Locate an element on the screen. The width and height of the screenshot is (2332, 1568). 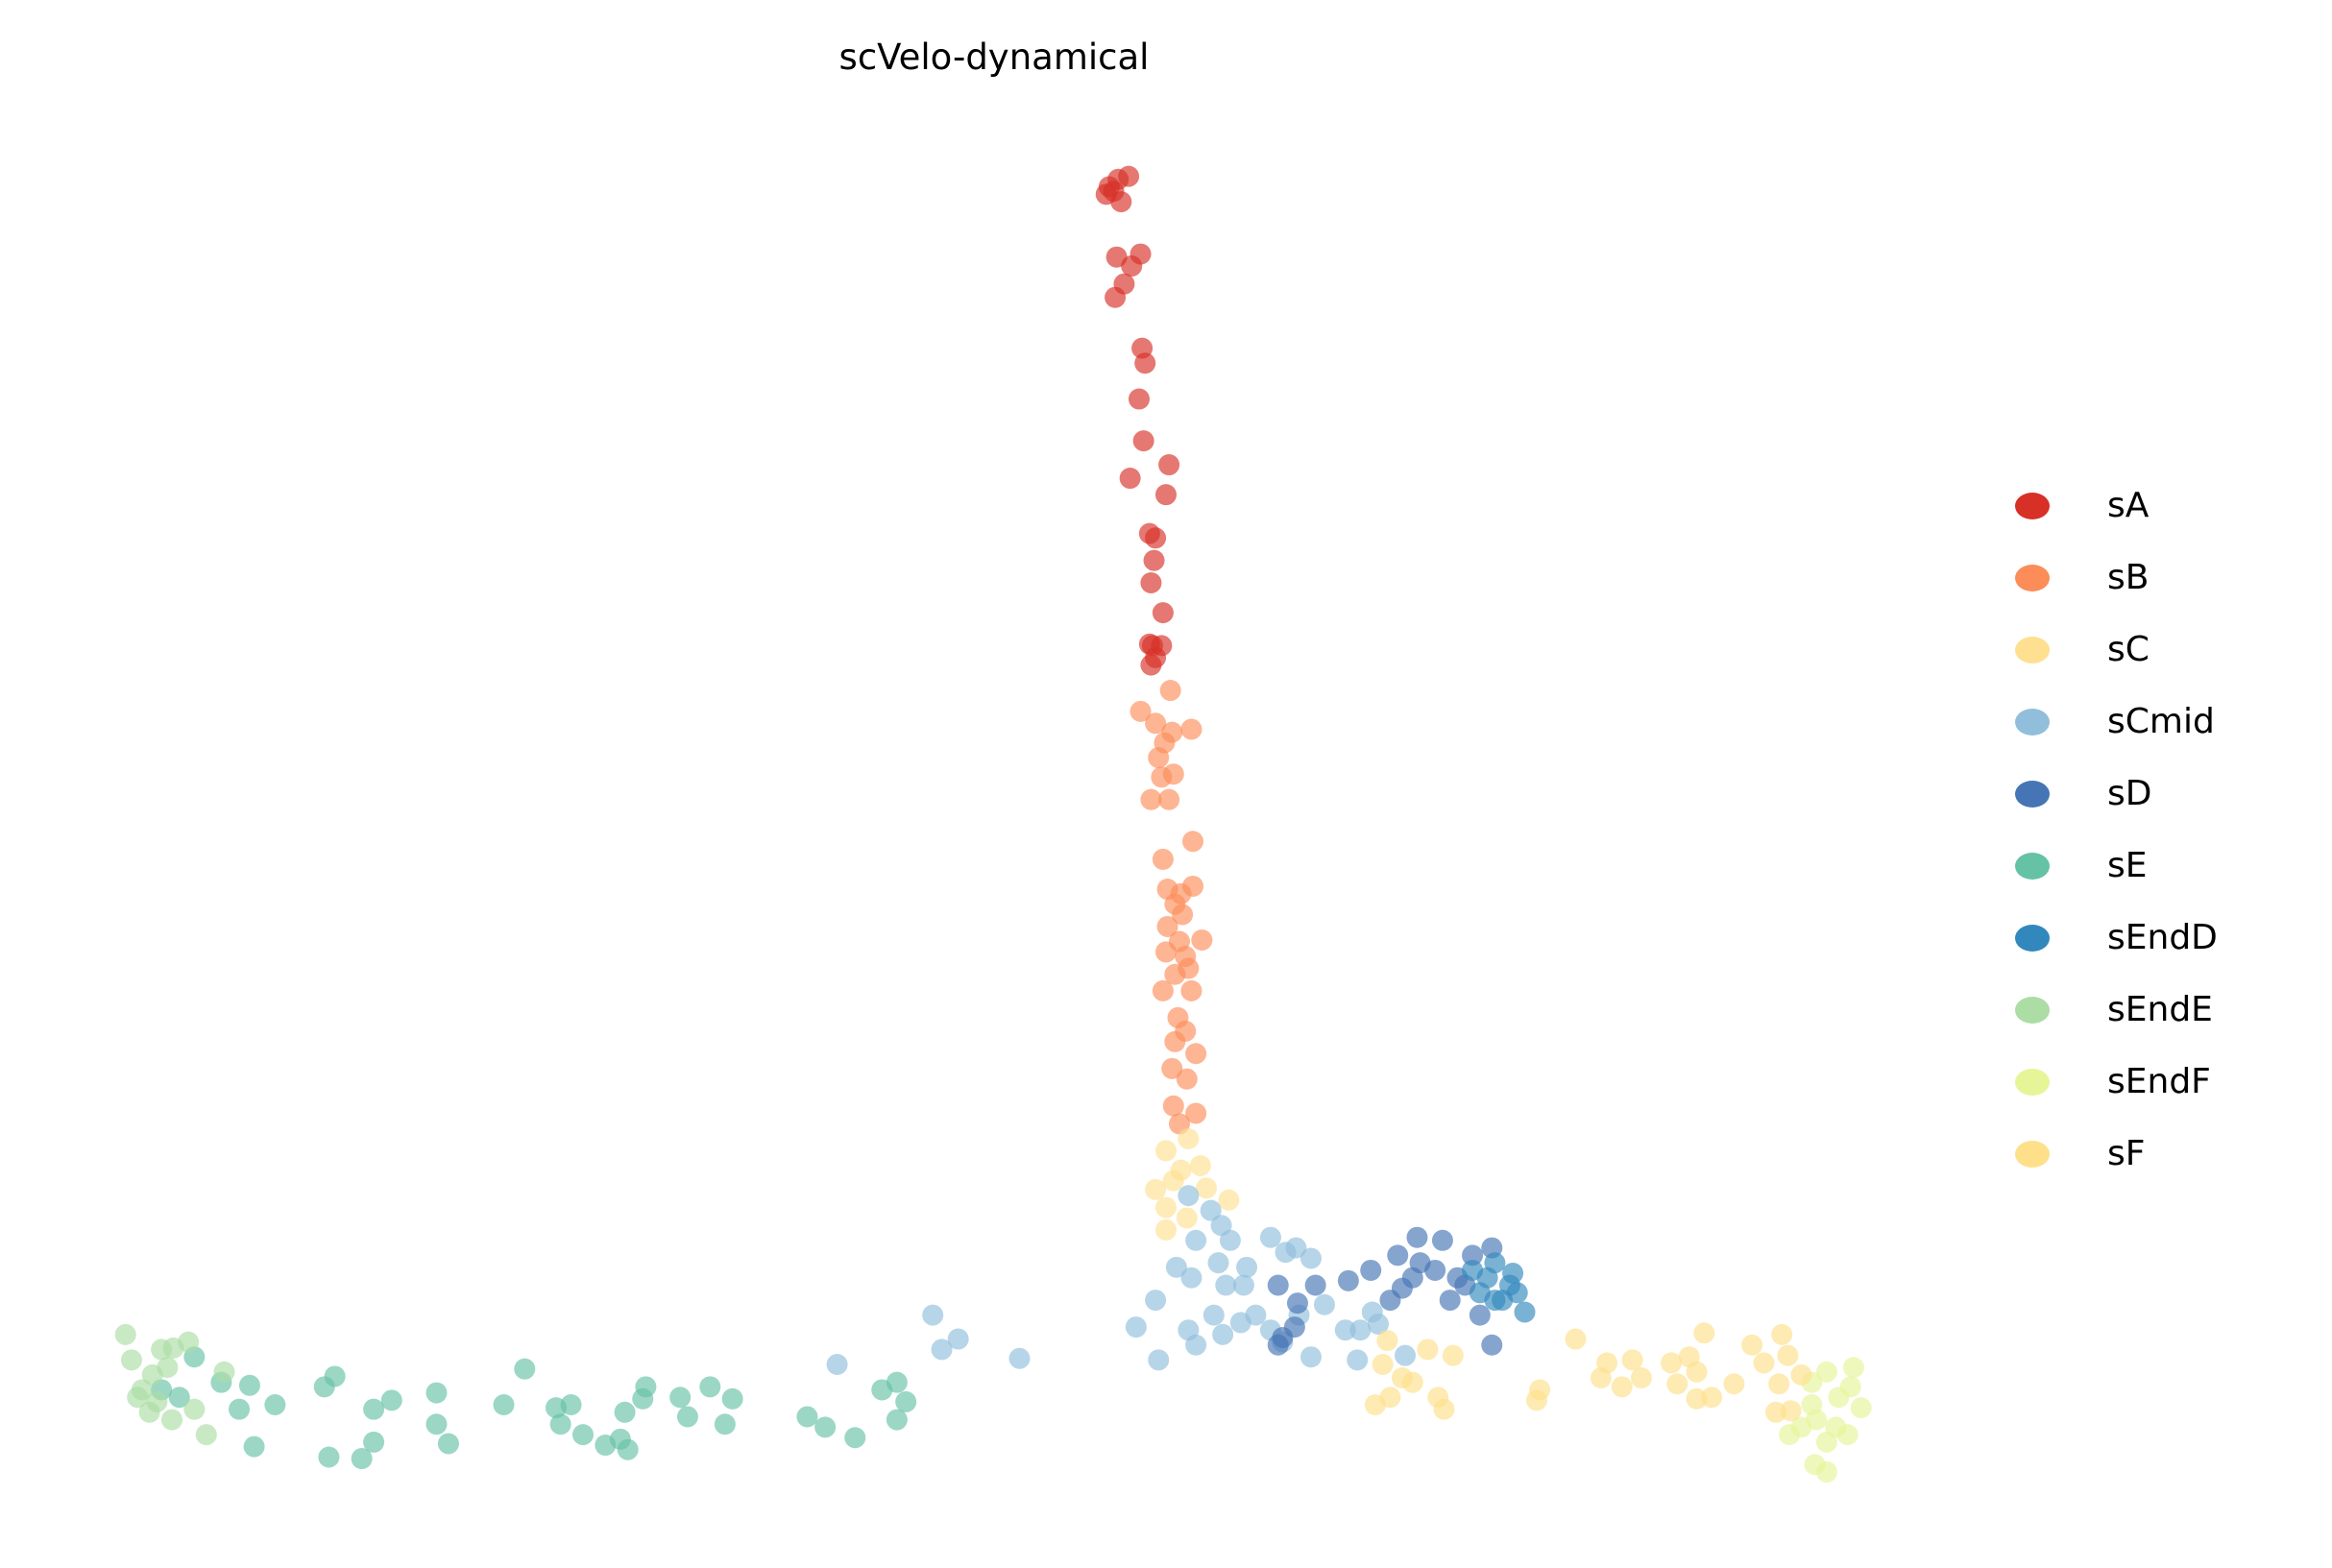
legend-label: sEndE is located at coordinates (2160, 1009).